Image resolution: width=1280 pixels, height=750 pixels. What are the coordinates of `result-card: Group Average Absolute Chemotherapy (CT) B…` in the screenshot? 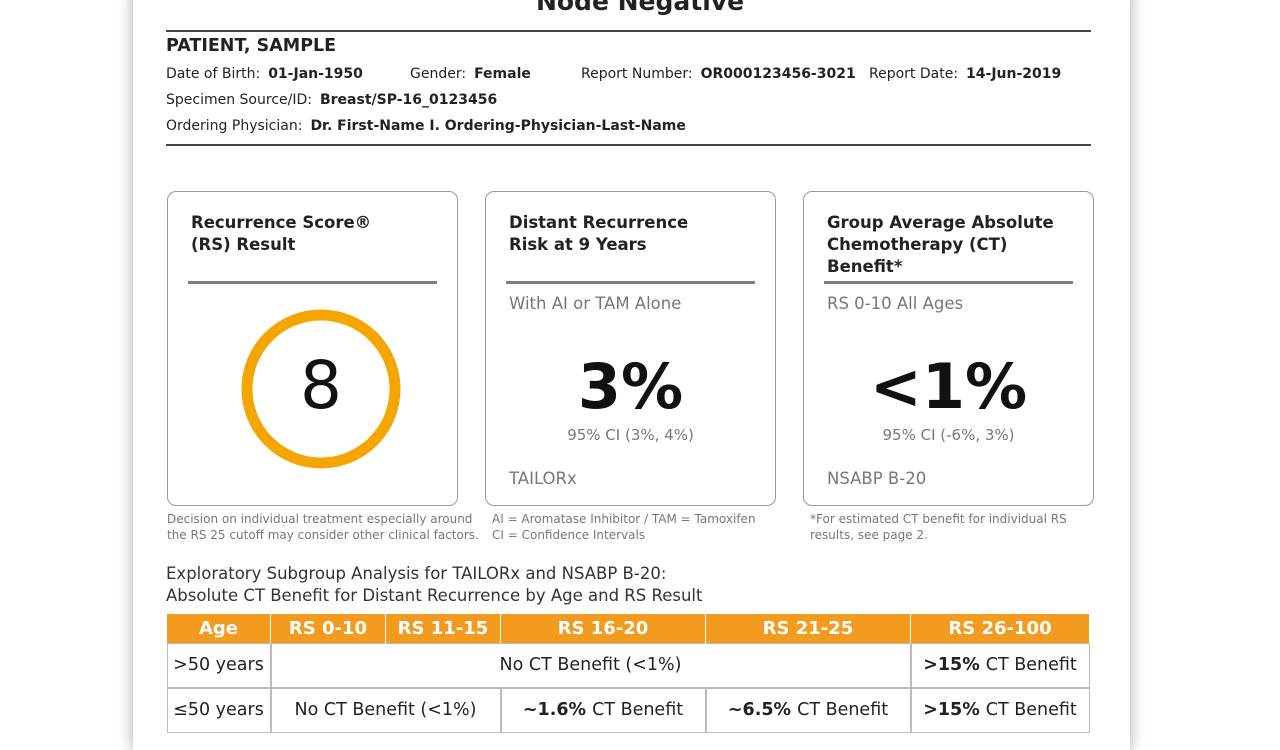 It's located at (948, 348).